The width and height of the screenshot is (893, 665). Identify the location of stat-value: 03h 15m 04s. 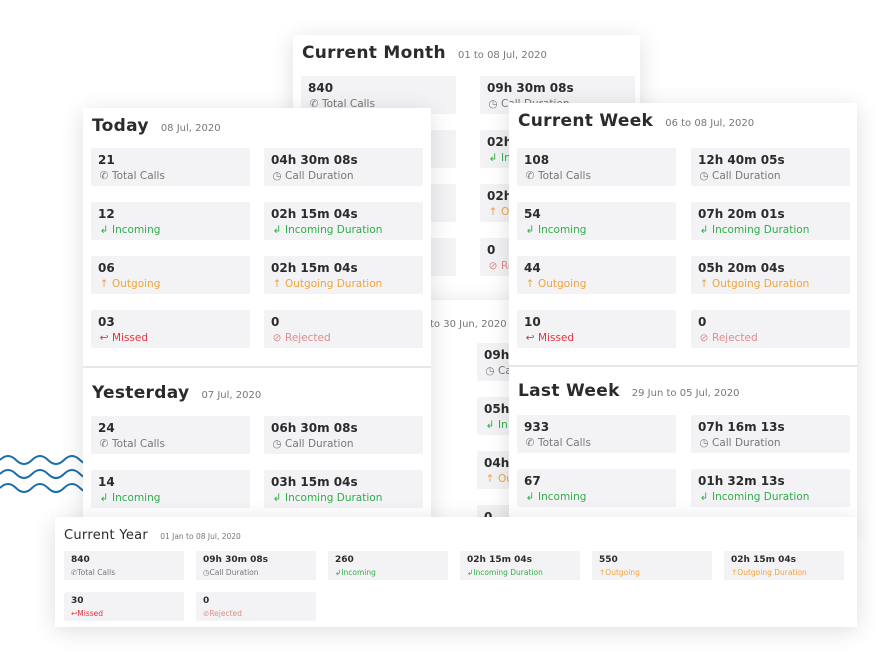
(314, 482).